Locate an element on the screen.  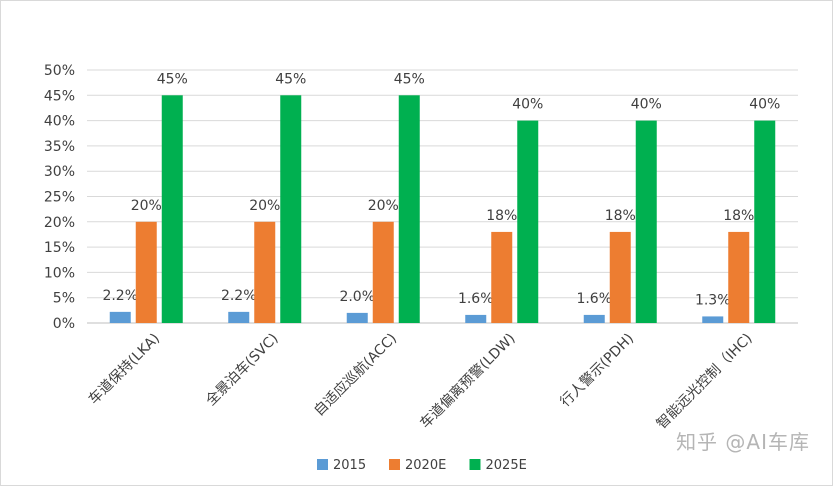
watermark-text: 知乎 @AI车库 is located at coordinates (743, 442).